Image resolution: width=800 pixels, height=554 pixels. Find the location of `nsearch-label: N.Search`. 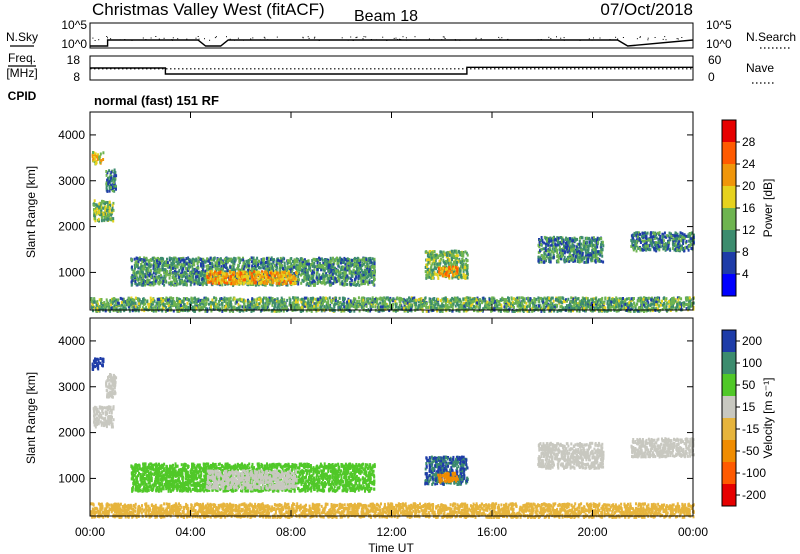

nsearch-label: N.Search is located at coordinates (771, 37).